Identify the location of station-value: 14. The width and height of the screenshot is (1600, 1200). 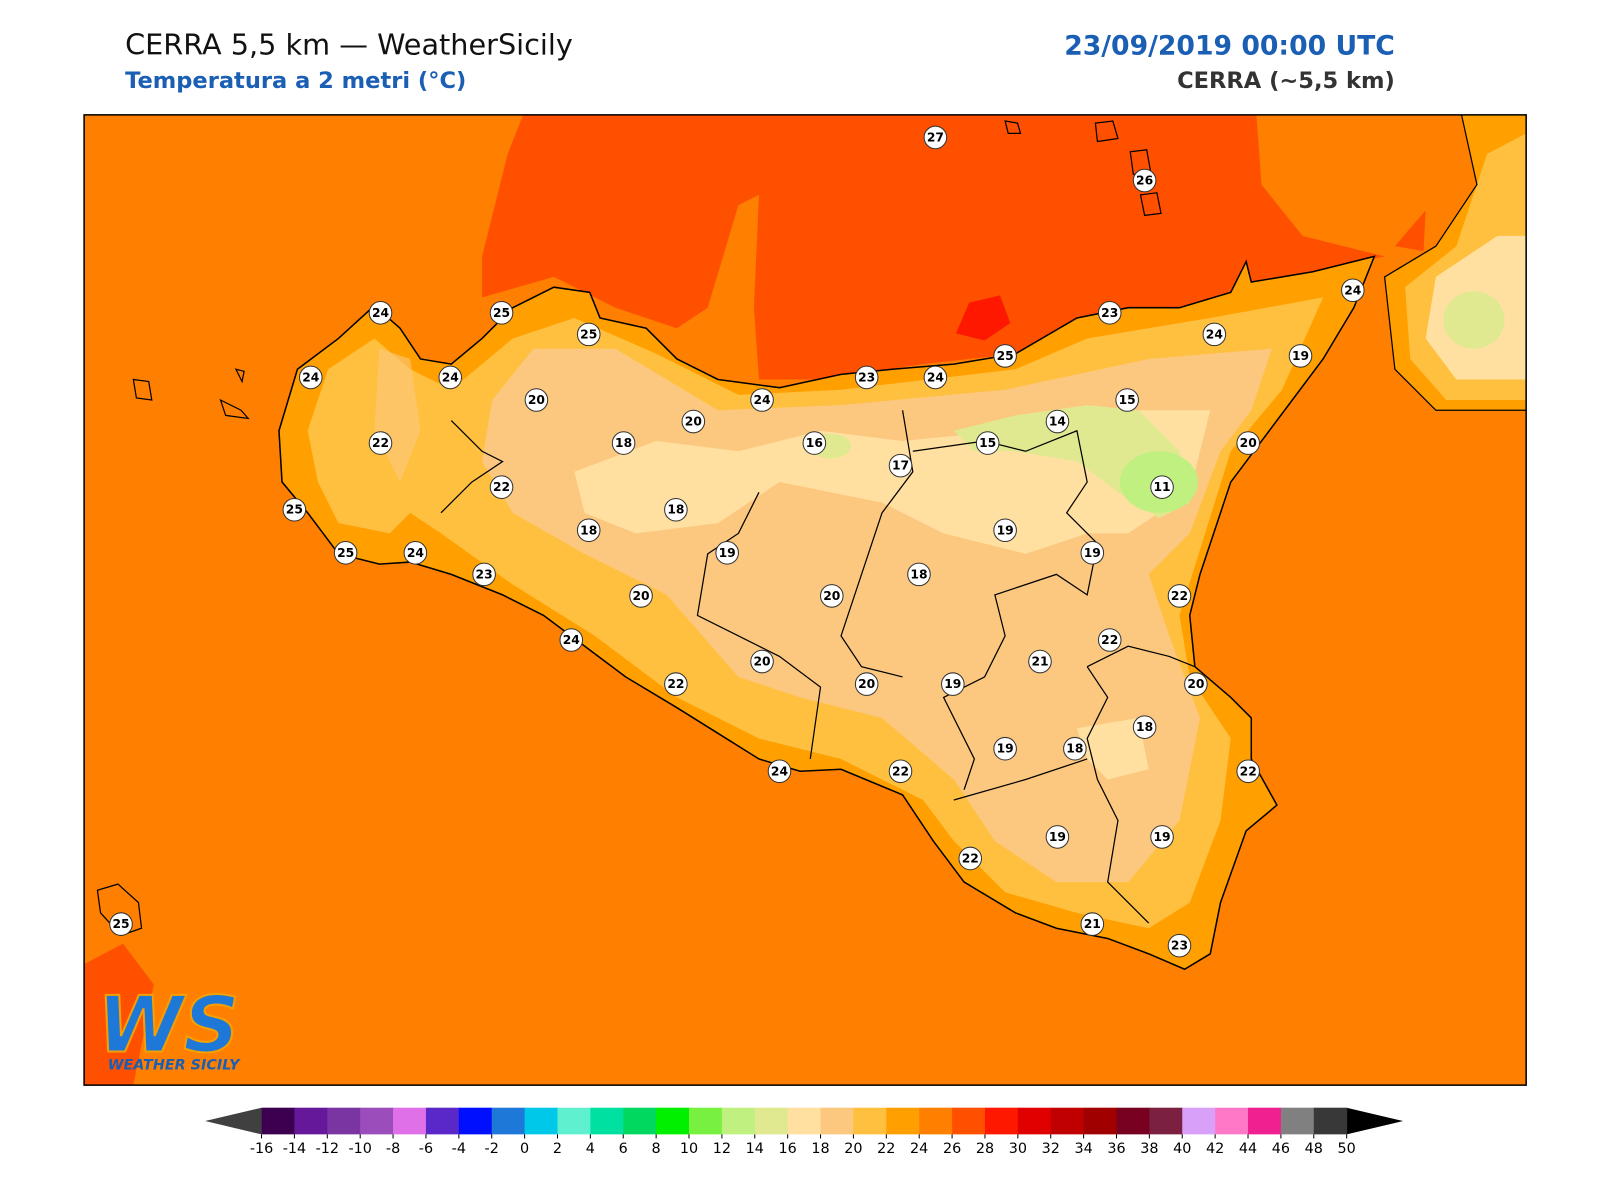
(1057, 422).